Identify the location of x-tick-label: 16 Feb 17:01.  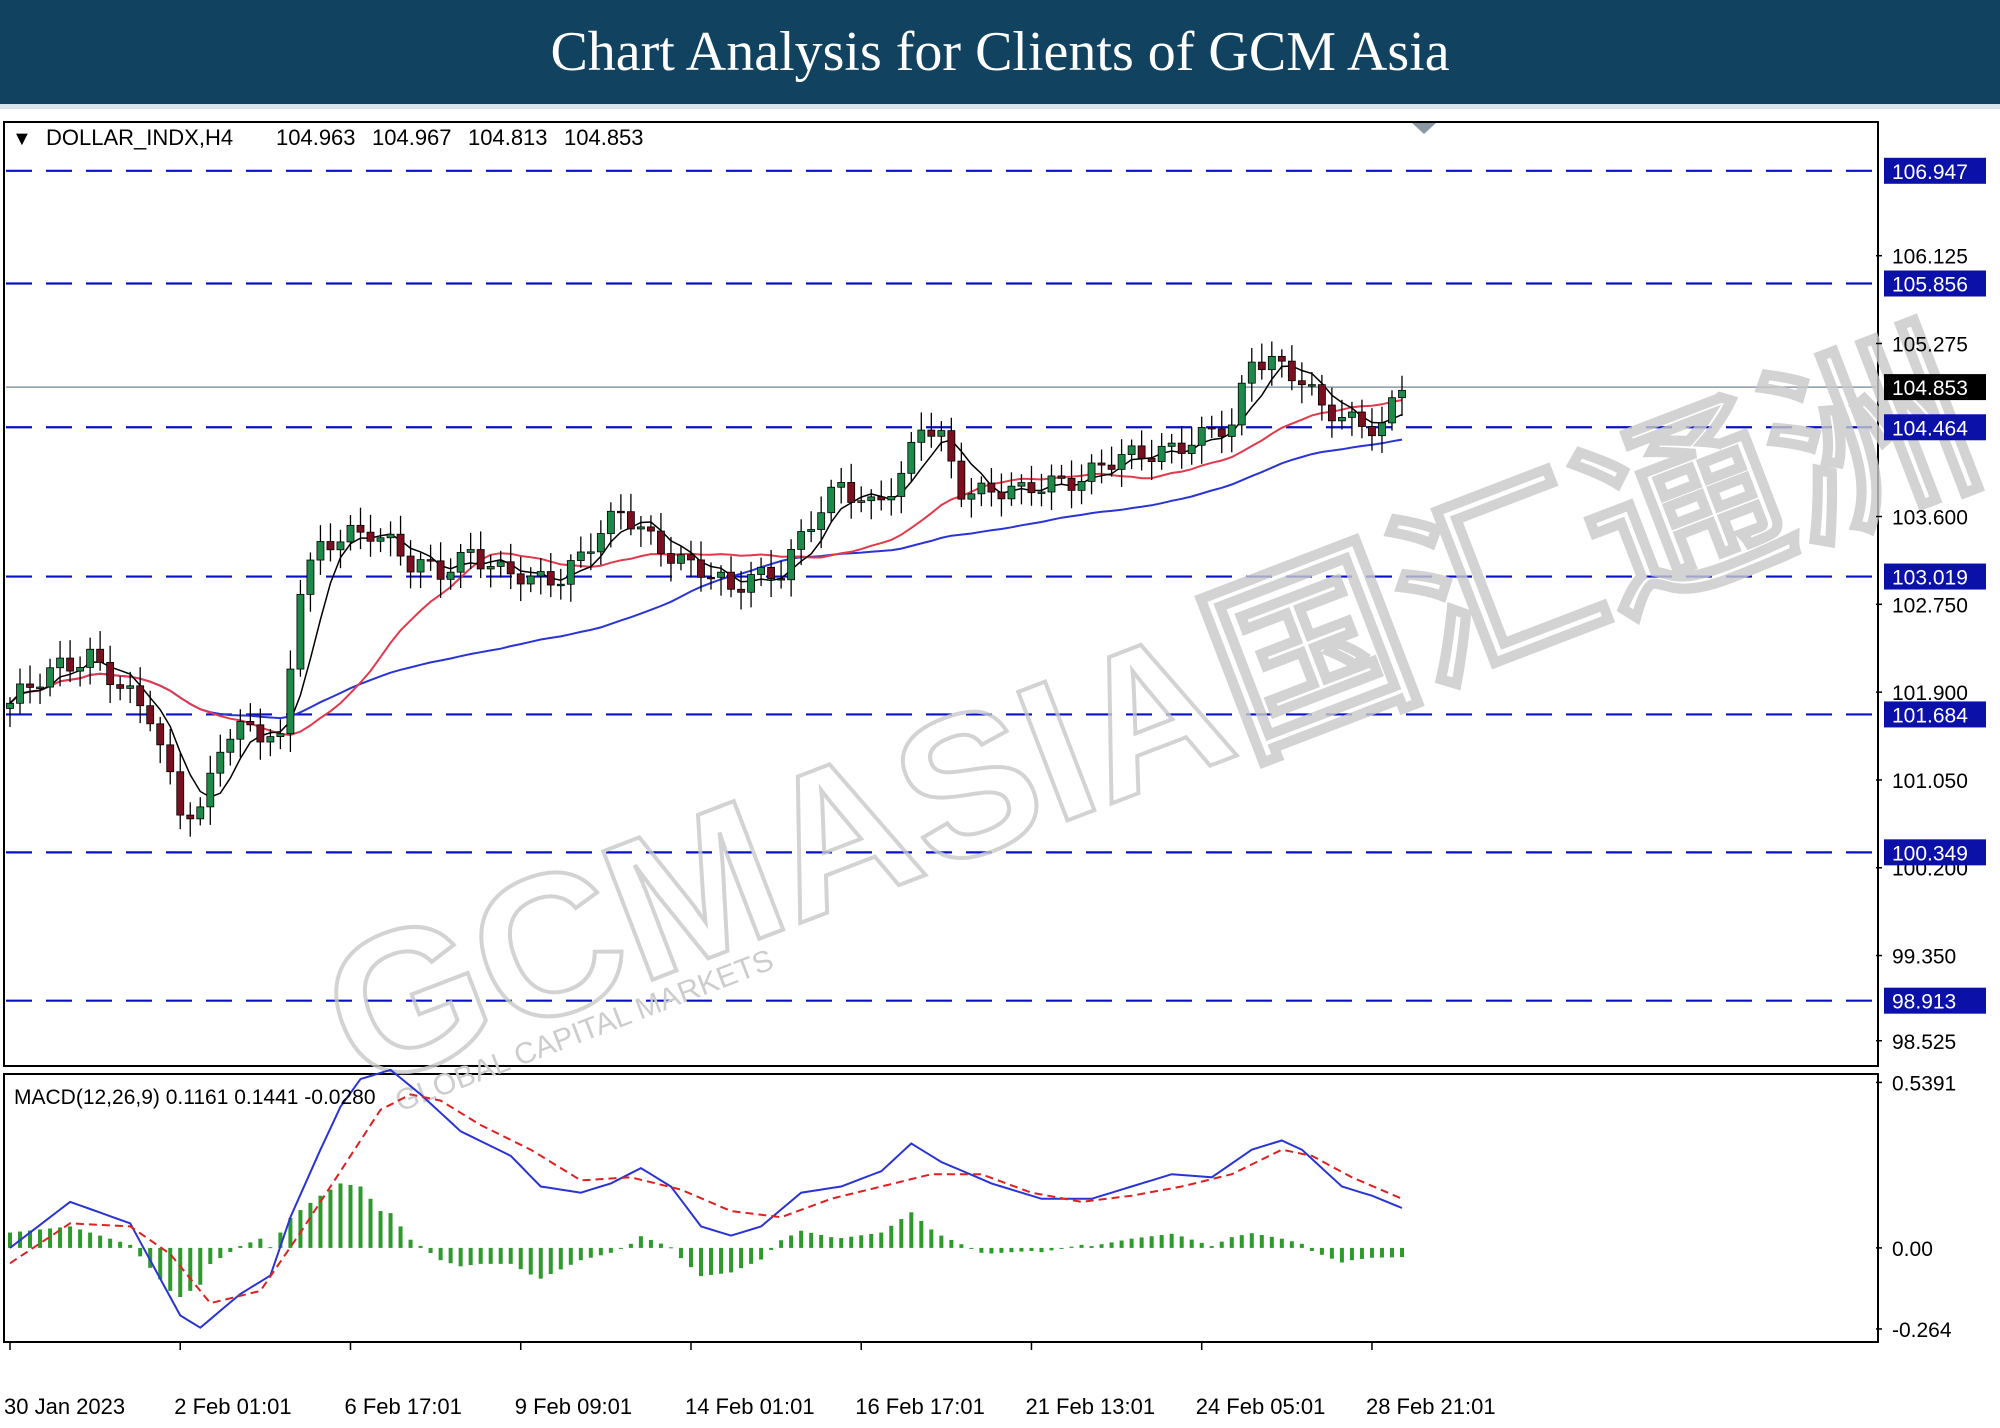
(920, 1406).